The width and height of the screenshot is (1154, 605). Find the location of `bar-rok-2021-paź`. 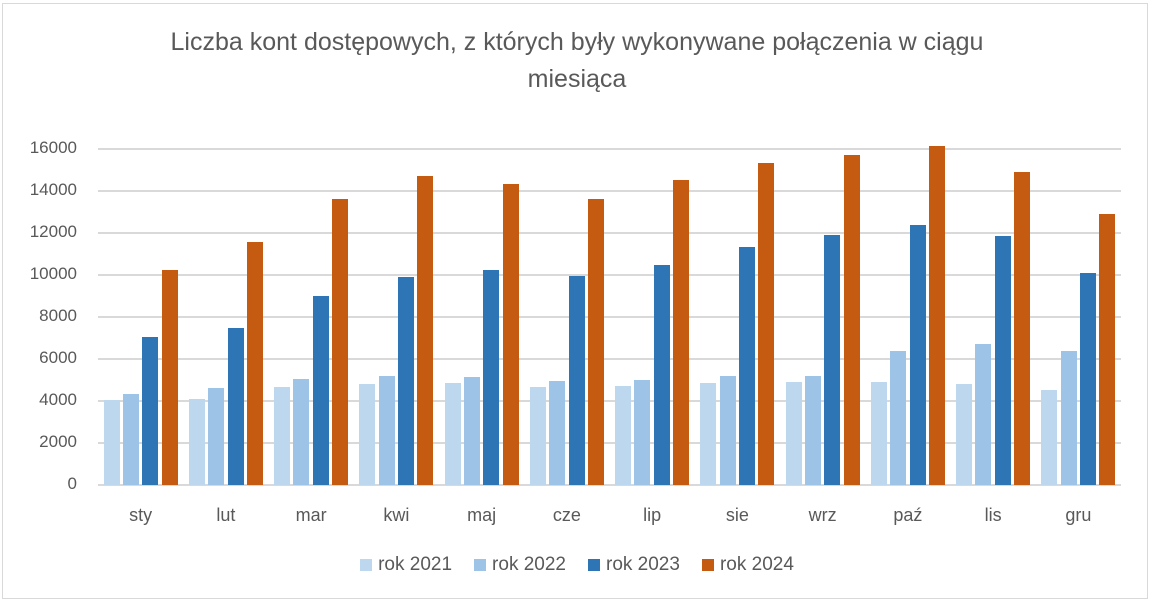

bar-rok-2021-paź is located at coordinates (878, 433).